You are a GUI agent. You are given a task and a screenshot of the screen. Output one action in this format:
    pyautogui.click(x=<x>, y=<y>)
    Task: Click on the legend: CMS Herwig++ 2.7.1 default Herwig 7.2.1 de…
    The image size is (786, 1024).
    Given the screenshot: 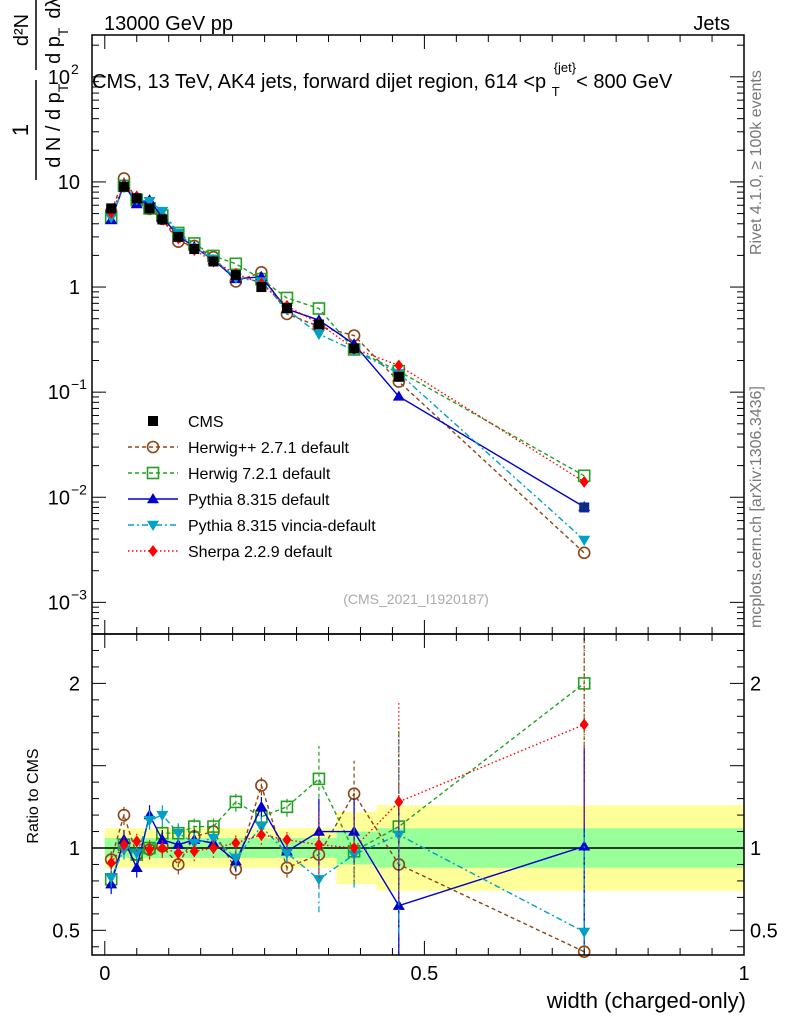 What is the action you would take?
    pyautogui.click(x=252, y=487)
    